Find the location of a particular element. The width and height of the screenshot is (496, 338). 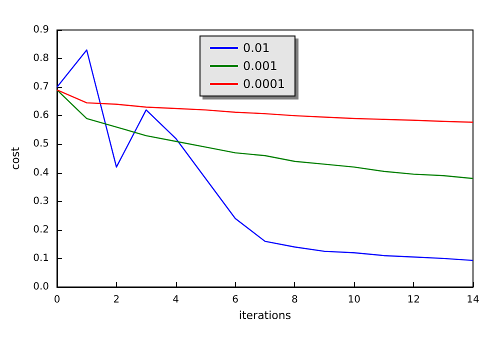

y-tick-label: 0.7 is located at coordinates (41, 87).